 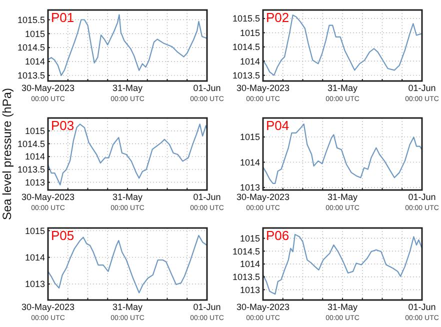 What do you see at coordinates (278, 125) in the screenshot?
I see `chart-title: P04` at bounding box center [278, 125].